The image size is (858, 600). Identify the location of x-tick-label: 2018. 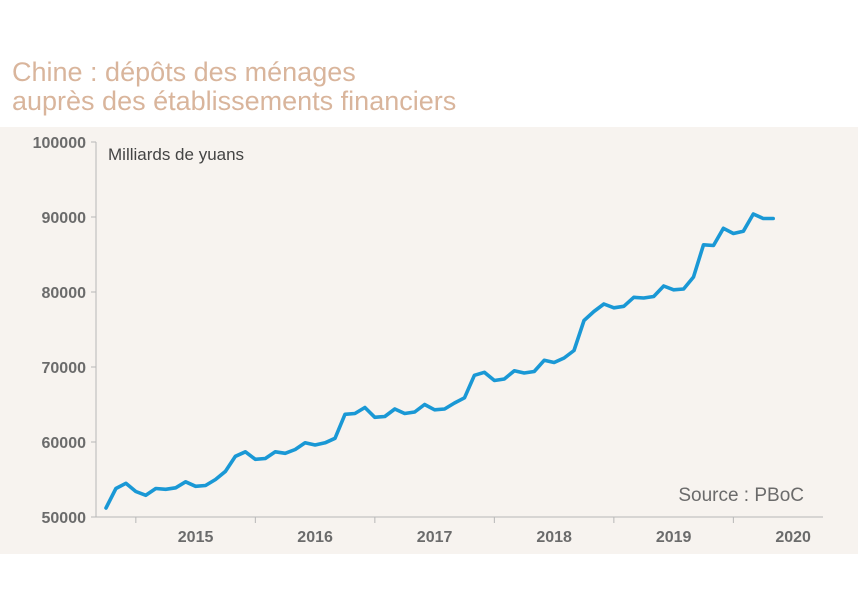
(554, 537).